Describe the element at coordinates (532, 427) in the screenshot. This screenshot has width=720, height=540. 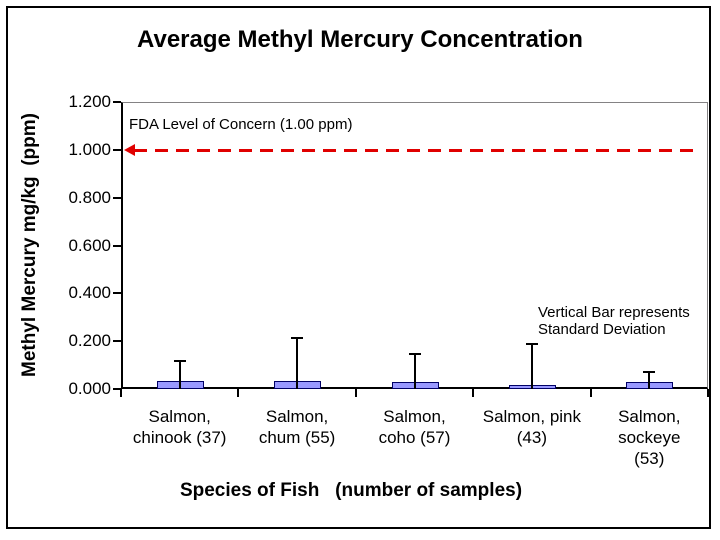
I see `x-category-label: Salmon, pink (43)` at that location.